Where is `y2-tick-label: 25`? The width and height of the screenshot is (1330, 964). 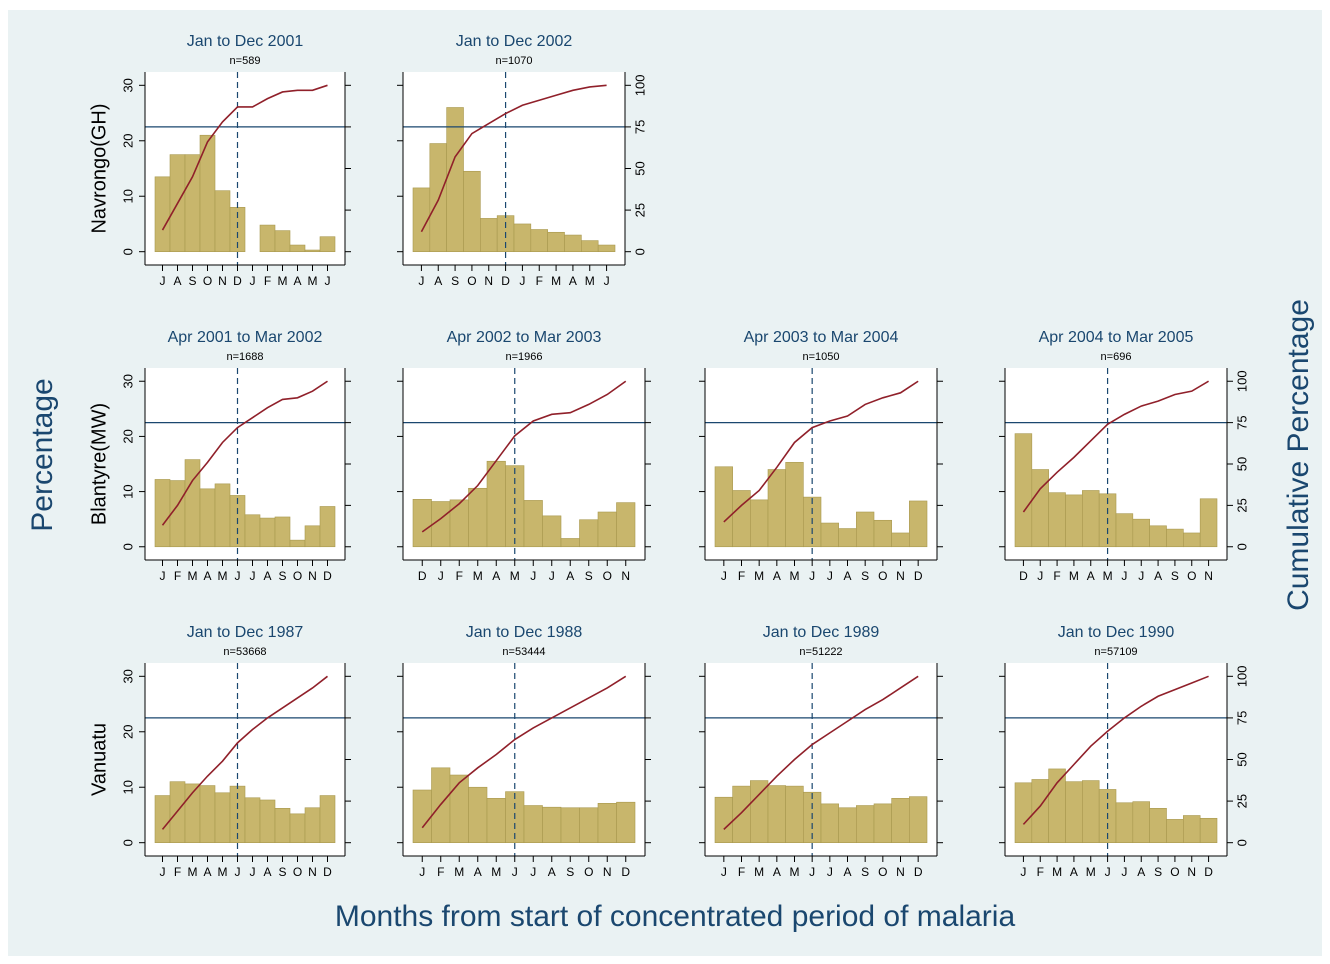 y2-tick-label: 25 is located at coordinates (1241, 801).